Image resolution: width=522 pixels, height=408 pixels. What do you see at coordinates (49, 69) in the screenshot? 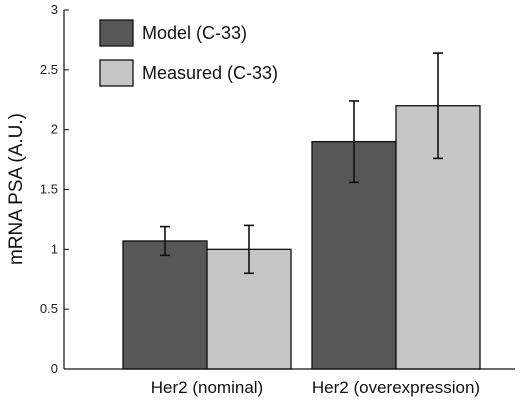
I see `y-tick-label: 2.5` at bounding box center [49, 69].